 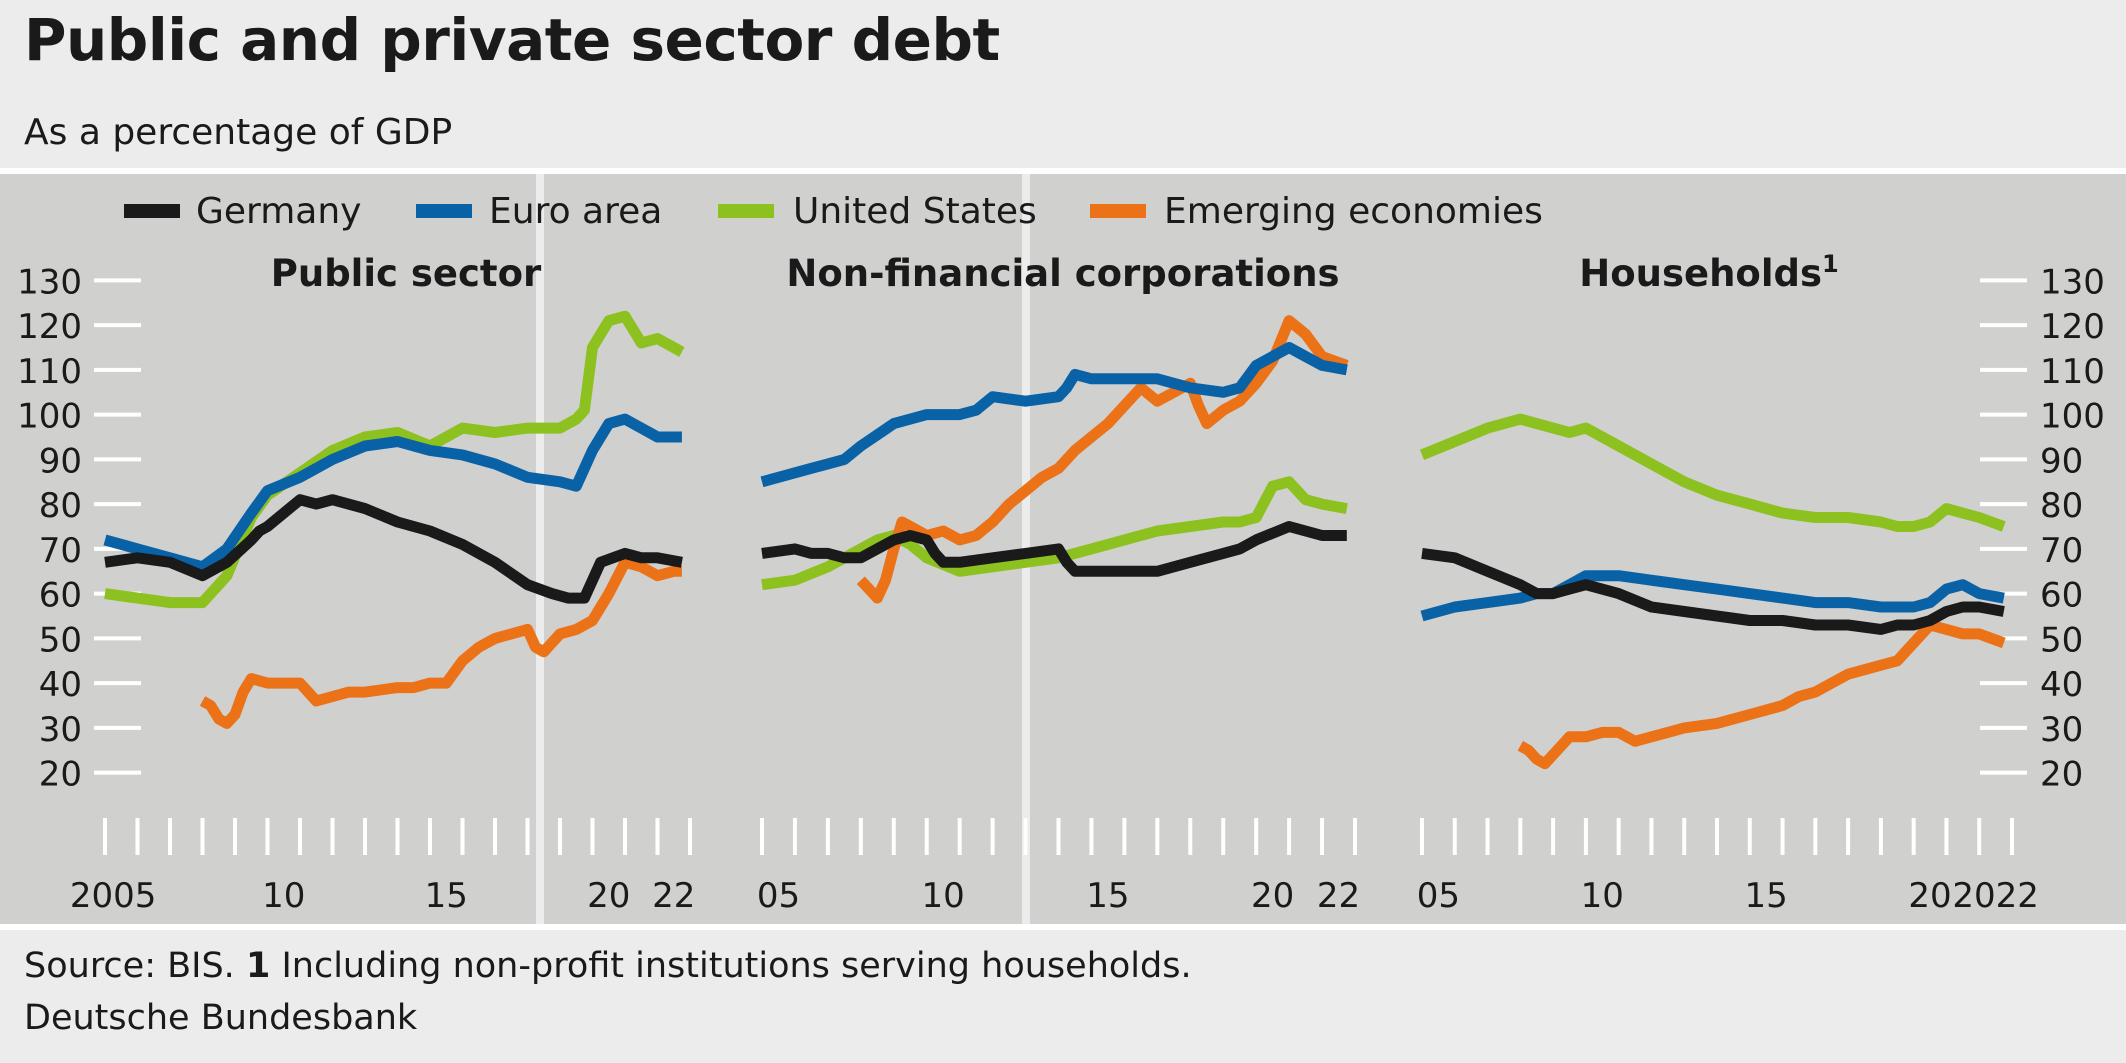 I want to click on footer-brand: Deutsche Bundesbank, so click(x=221, y=1018).